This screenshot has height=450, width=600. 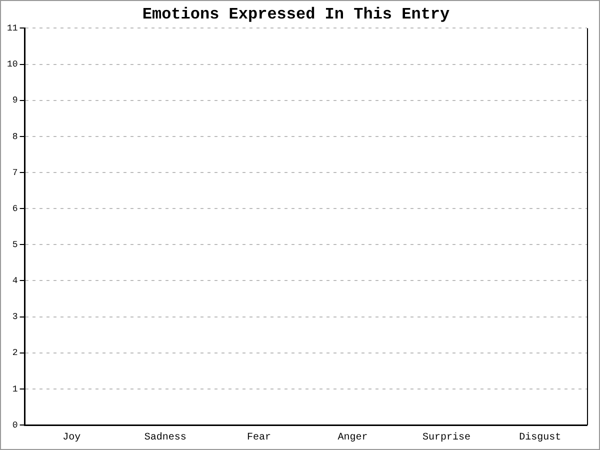 What do you see at coordinates (71, 438) in the screenshot?
I see `x-tick-label: Joy` at bounding box center [71, 438].